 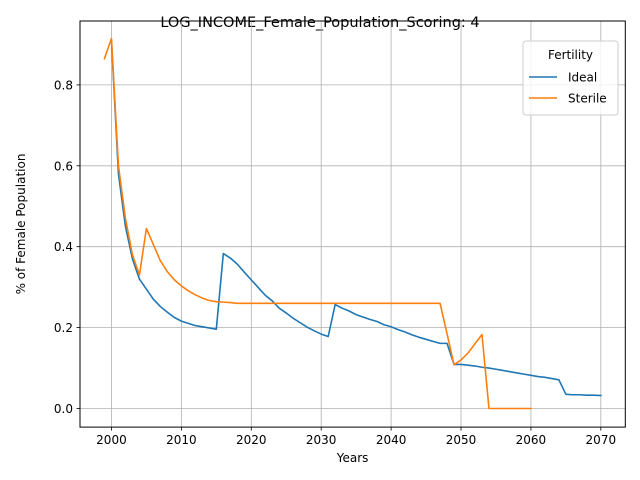 I want to click on legend-box, so click(x=570, y=78).